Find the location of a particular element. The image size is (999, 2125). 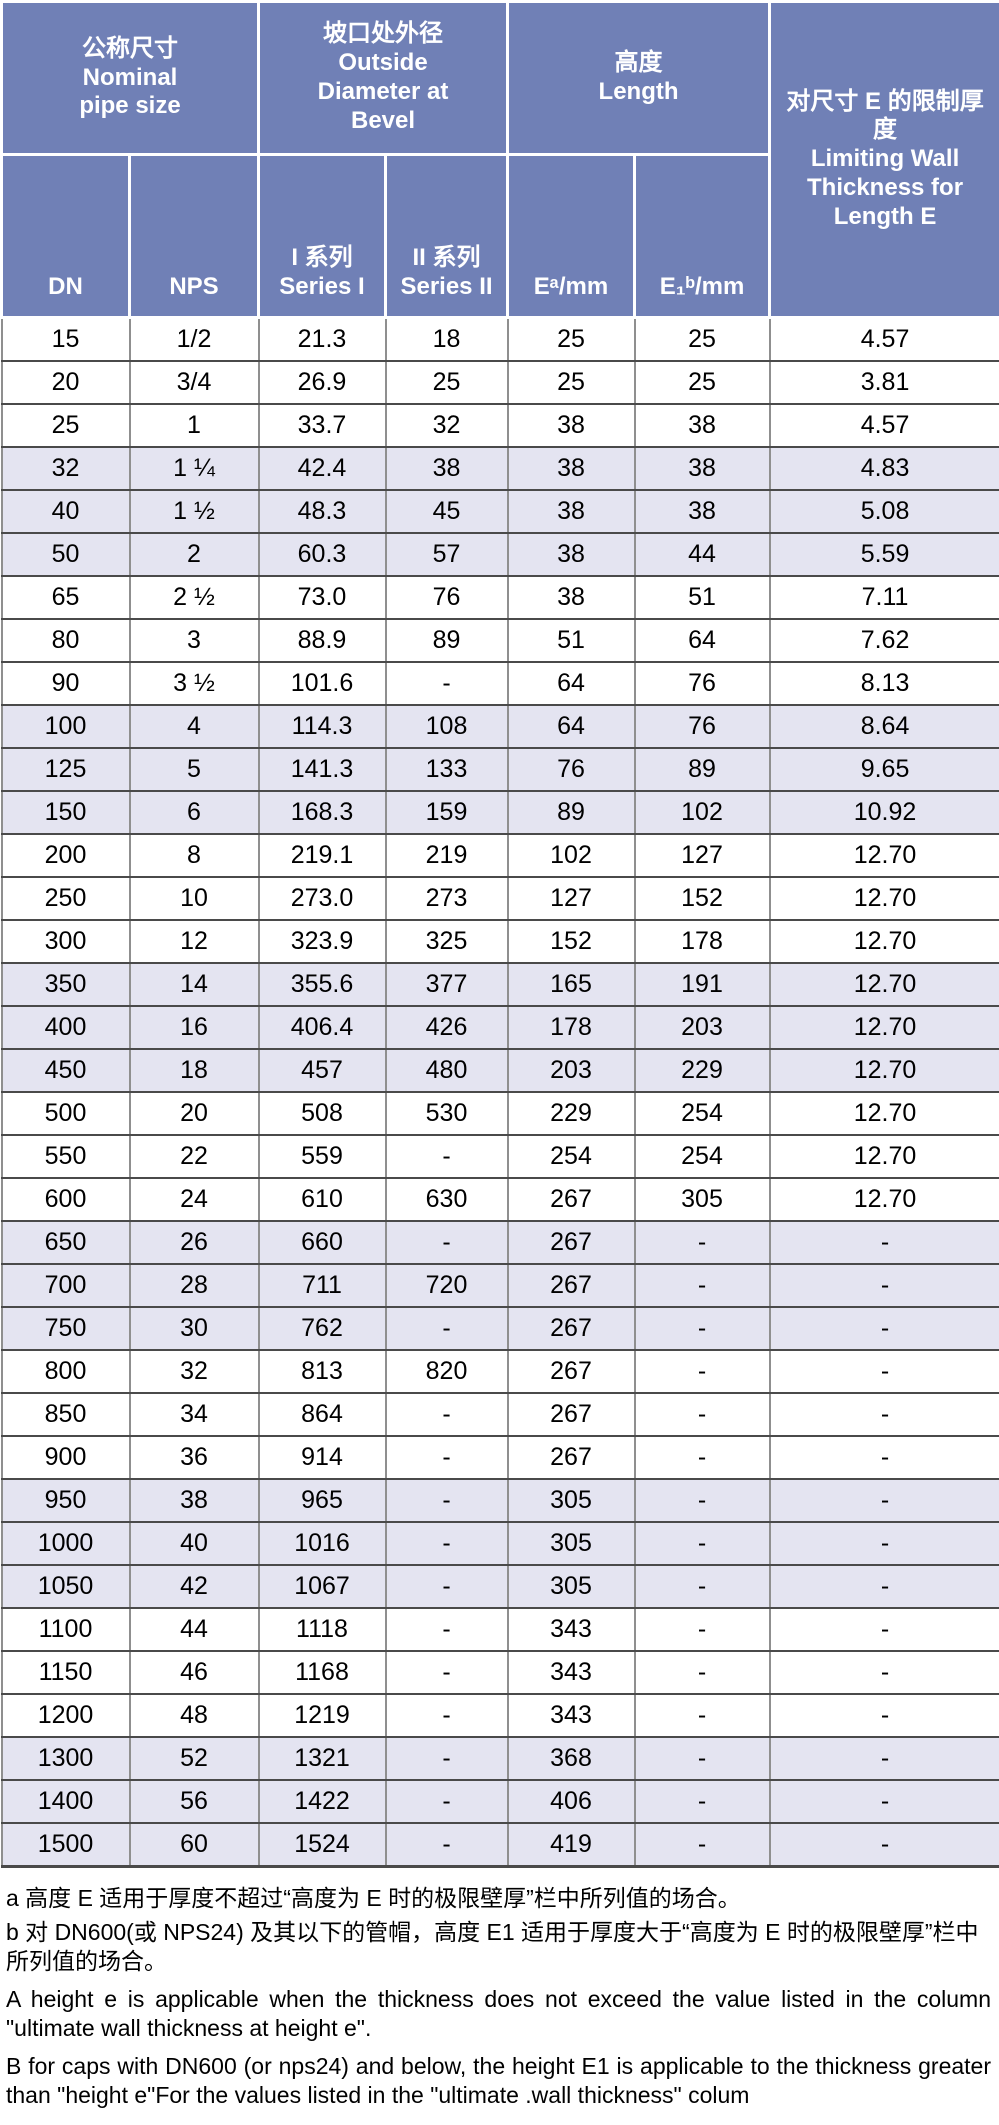

cell-e-mm: 38 is located at coordinates (571, 468).